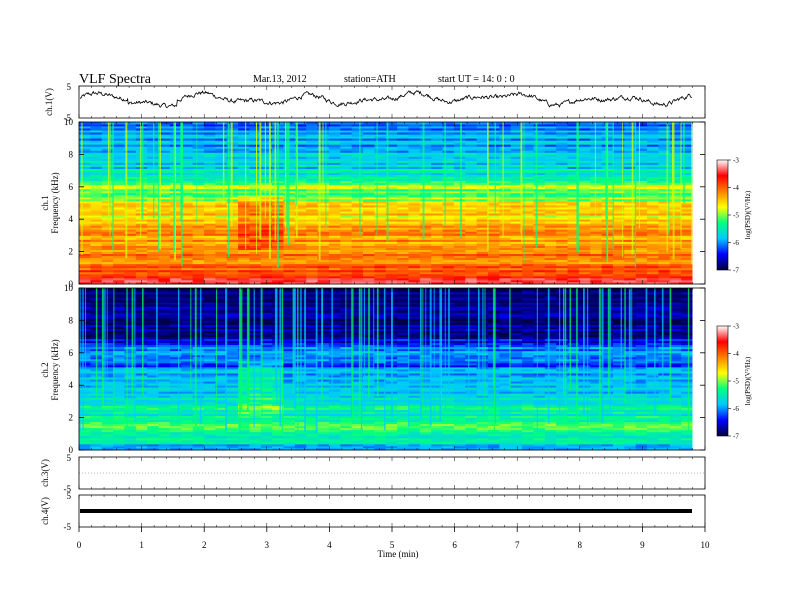 Image resolution: width=792 pixels, height=612 pixels. What do you see at coordinates (673, 164) in the screenshot?
I see `sferic-streak` at bounding box center [673, 164].